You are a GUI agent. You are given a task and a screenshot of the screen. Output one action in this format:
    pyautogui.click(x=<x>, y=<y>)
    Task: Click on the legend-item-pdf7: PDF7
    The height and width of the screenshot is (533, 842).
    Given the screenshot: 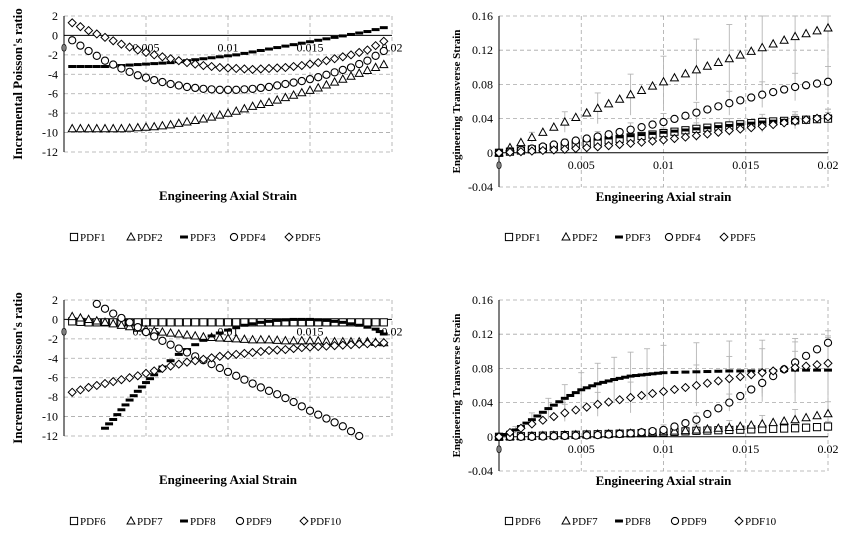 What is the action you would take?
    pyautogui.click(x=144, y=521)
    